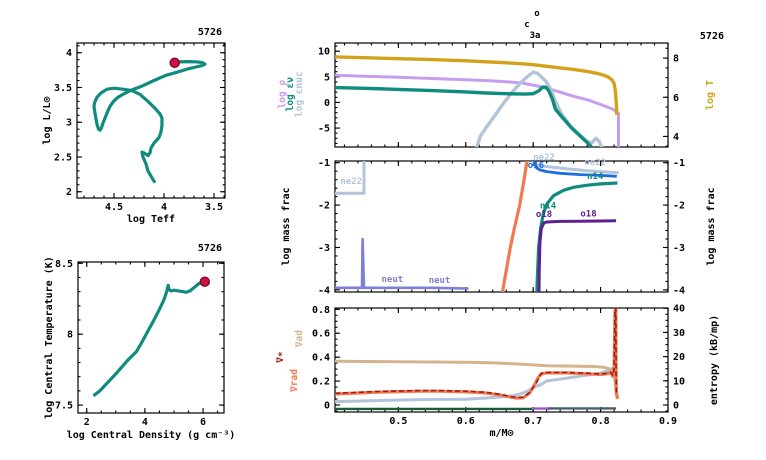  Describe the element at coordinates (290, 94) in the screenshot. I see `y-axis-label-log εν: log εν` at that location.